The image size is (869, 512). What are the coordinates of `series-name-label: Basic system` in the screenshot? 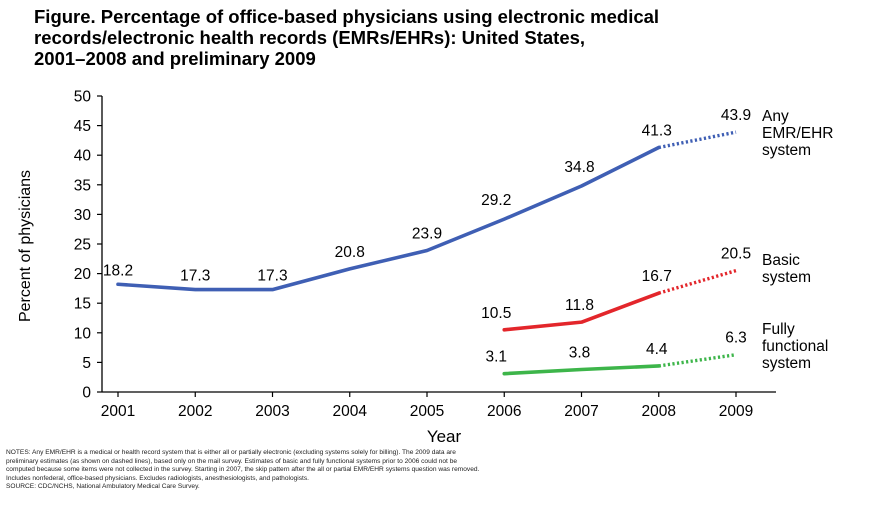 It's located at (786, 269).